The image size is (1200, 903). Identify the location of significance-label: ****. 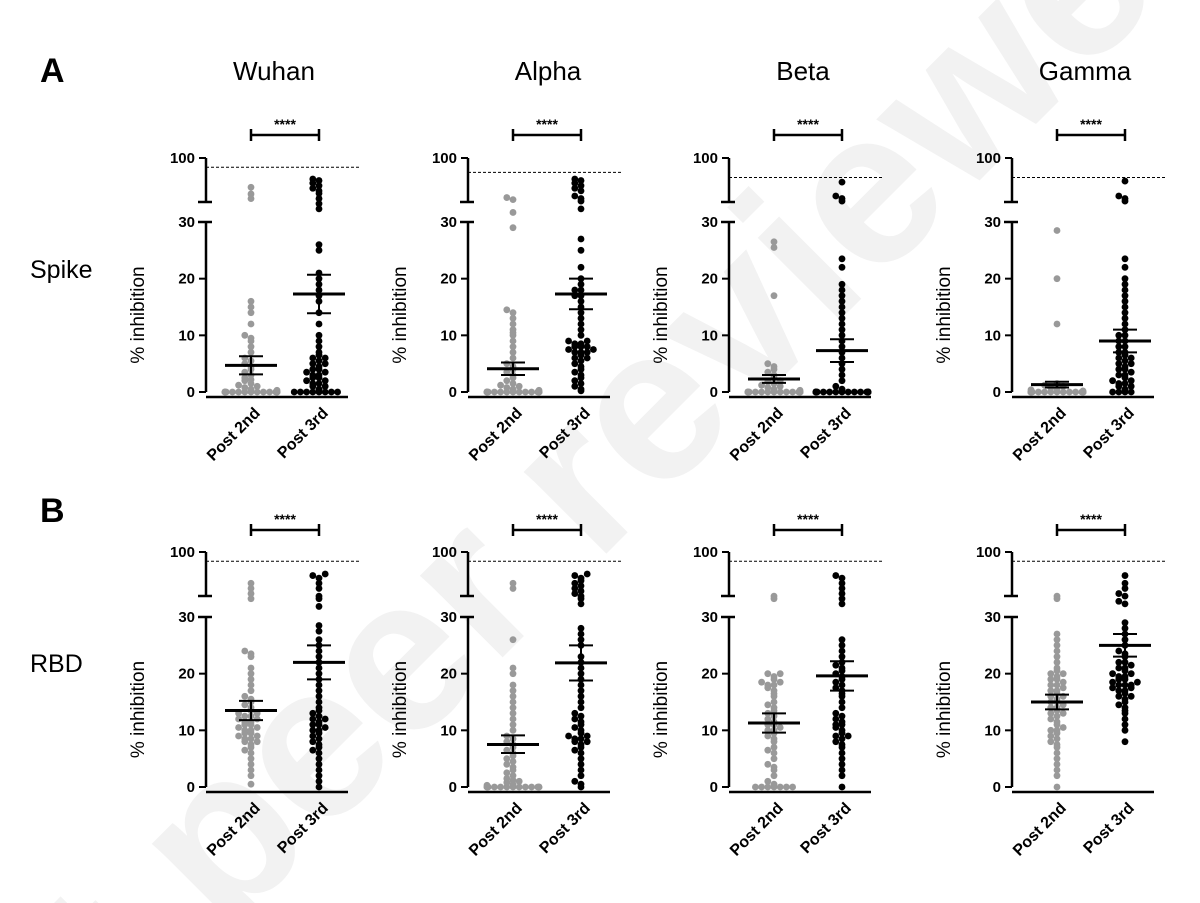
(1091, 124).